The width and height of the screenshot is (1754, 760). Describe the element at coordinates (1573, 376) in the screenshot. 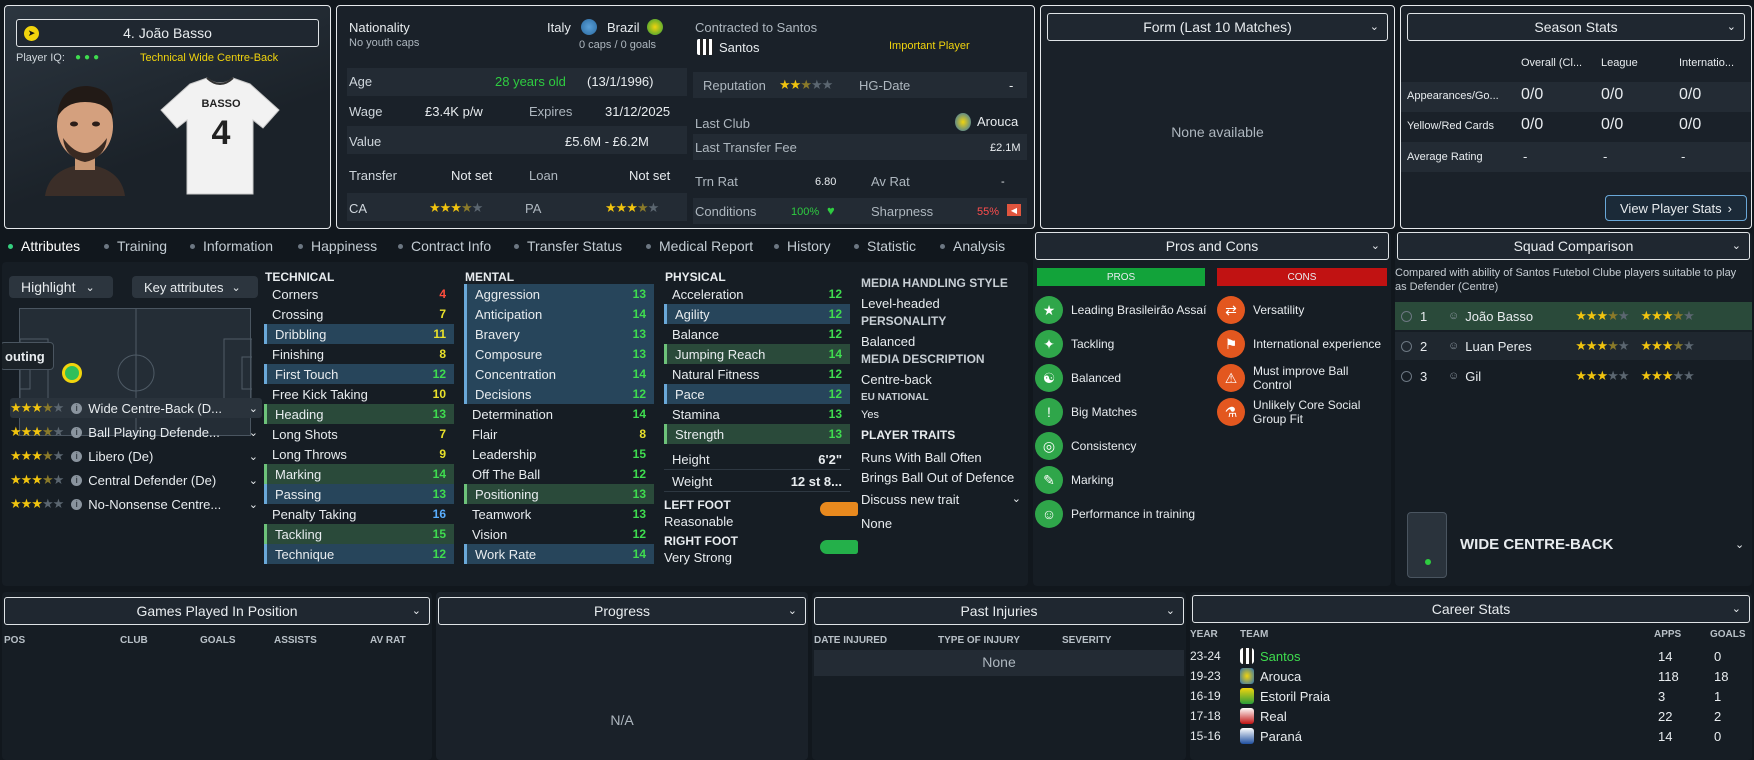

I see `squad-row: 3 ☺ Gil ★★★★★ ★★★★★` at that location.